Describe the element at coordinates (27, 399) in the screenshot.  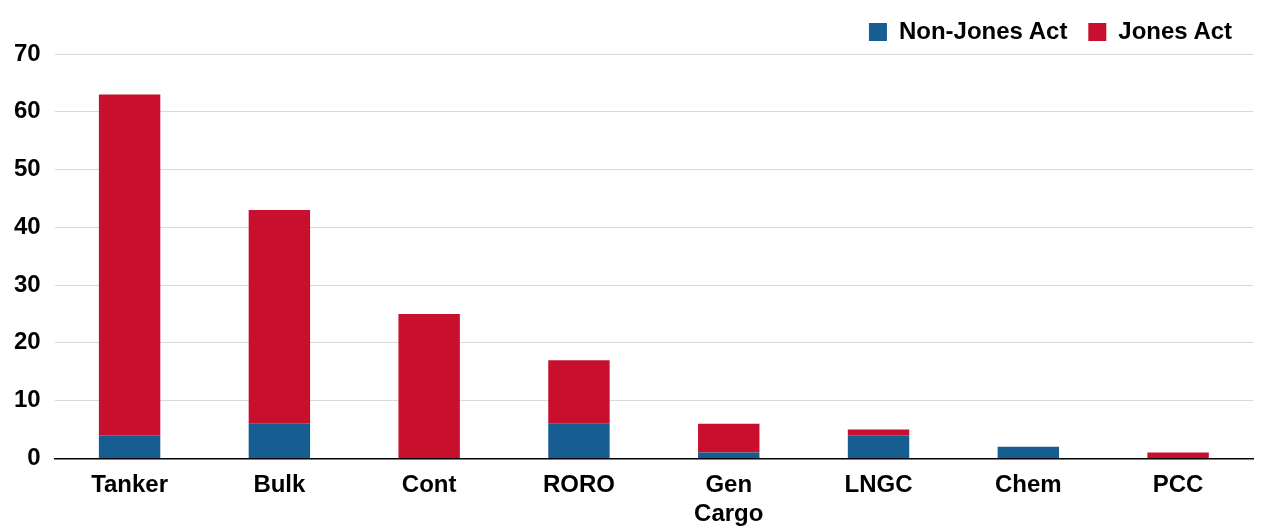
I see `y-tick-label: 10` at that location.